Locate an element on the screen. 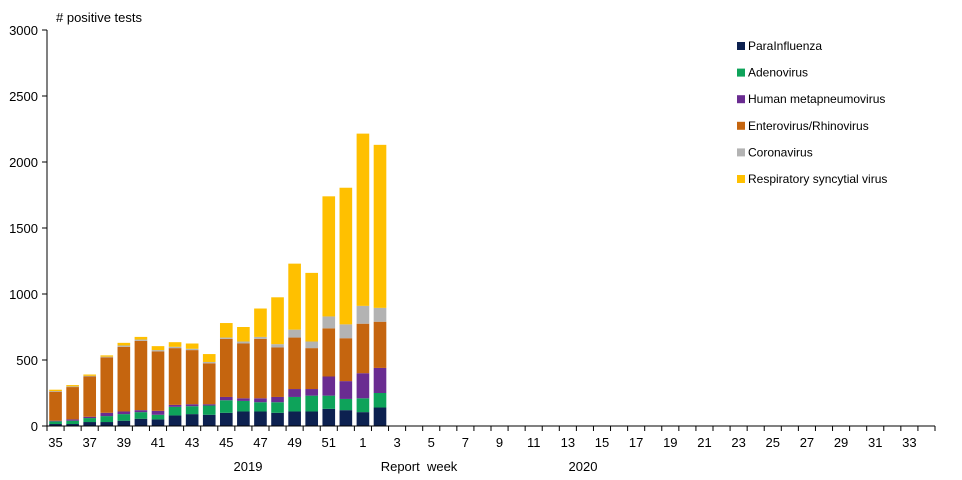  x-tick-label: 1 is located at coordinates (362, 442).